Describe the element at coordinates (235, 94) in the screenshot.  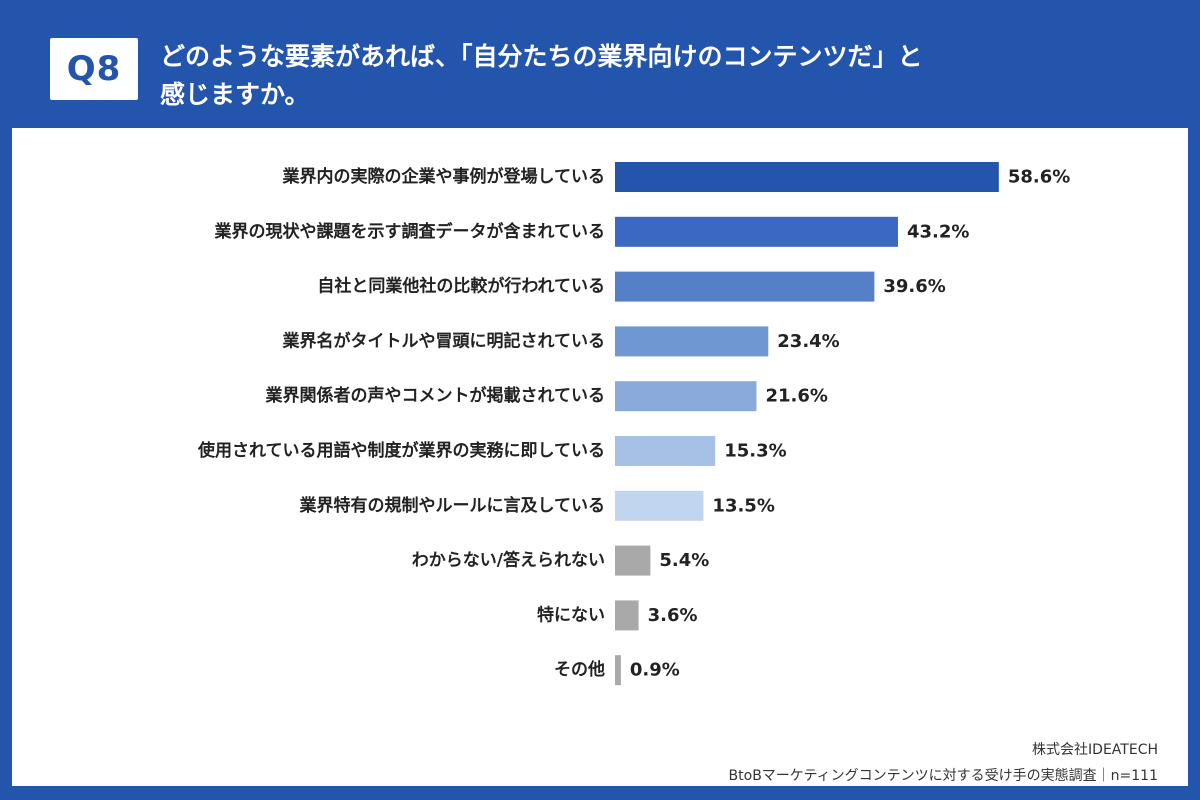
I see `question-line-2: 感じますか。` at that location.